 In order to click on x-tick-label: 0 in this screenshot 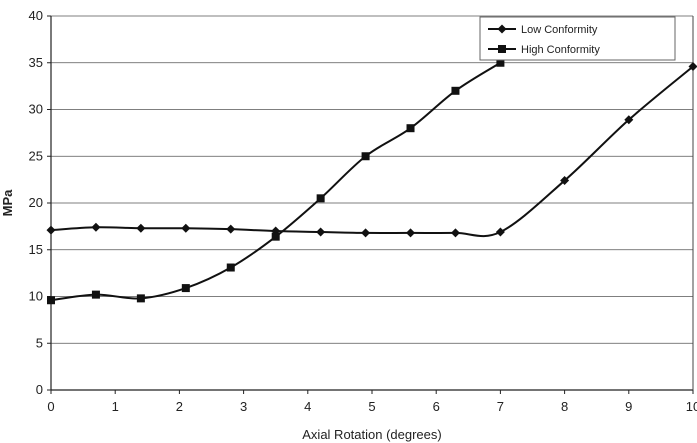, I will do `click(50, 406)`.